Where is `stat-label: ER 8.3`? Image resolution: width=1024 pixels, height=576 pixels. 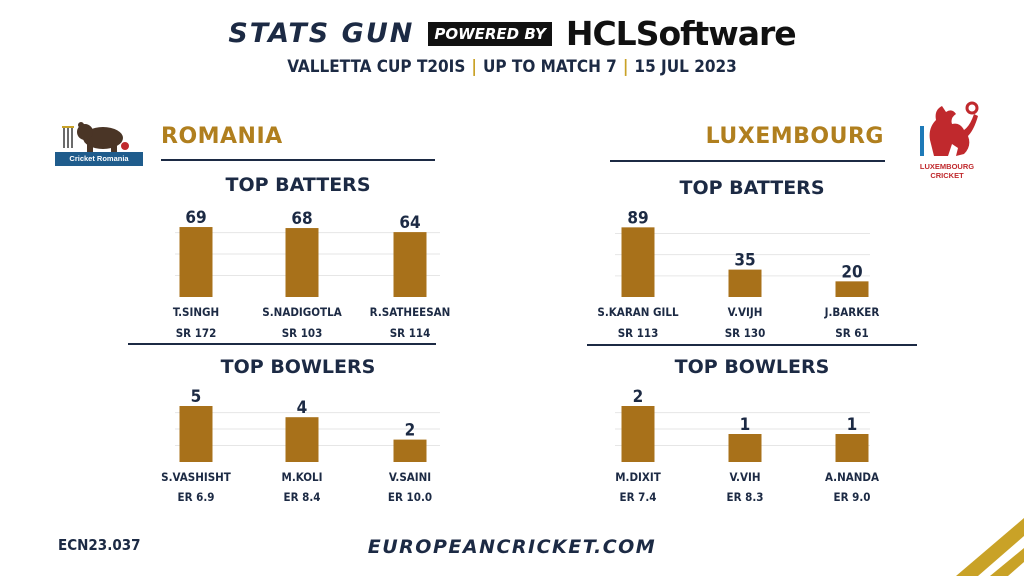
stat-label: ER 8.3 is located at coordinates (745, 497).